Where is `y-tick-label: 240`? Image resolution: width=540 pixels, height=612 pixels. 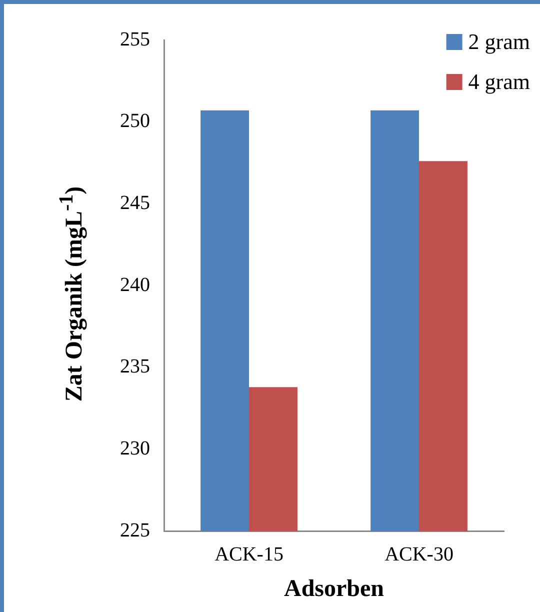
y-tick-label: 240 is located at coordinates (135, 285).